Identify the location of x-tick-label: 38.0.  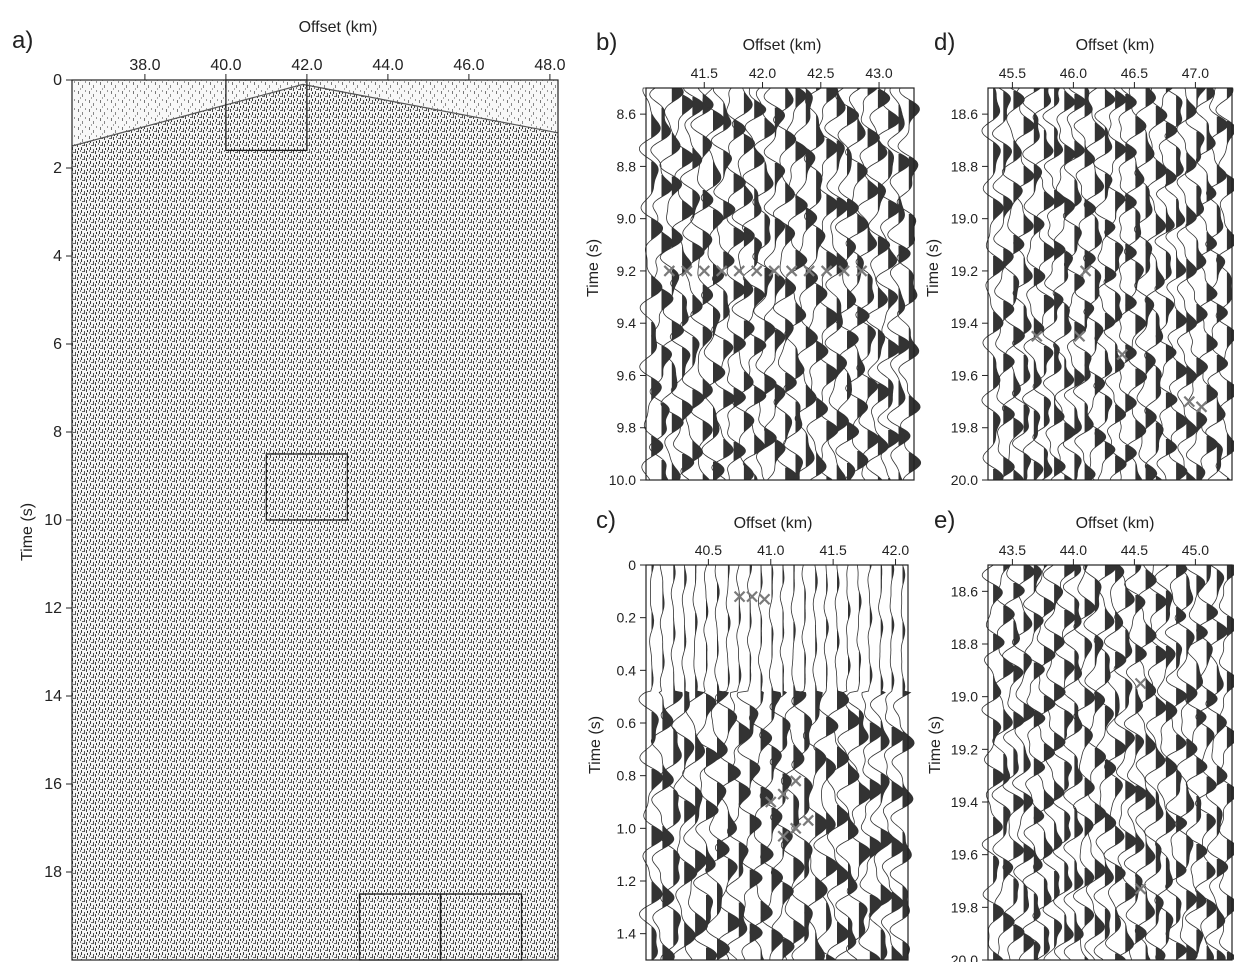
(144, 65).